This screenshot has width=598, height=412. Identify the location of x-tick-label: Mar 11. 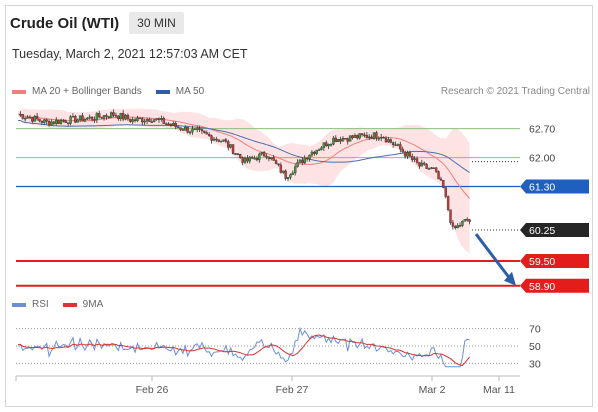
(499, 390).